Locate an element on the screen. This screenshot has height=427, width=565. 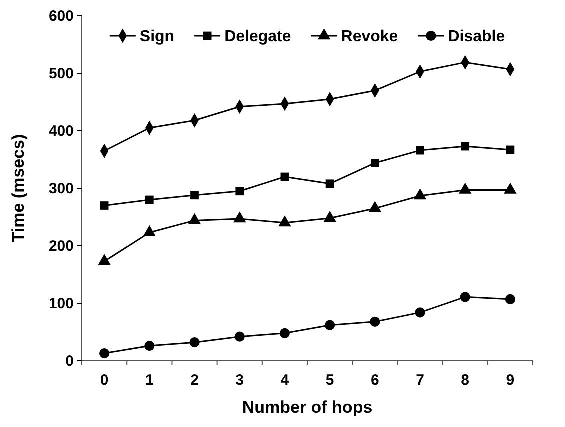
legend-label: Disable is located at coordinates (477, 37).